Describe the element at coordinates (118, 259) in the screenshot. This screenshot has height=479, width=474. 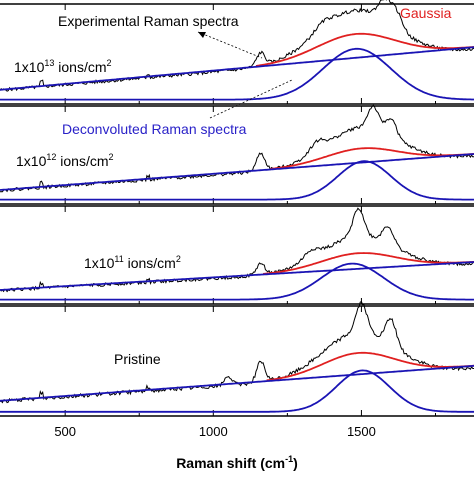
I see `panel-label-exponent: 11` at that location.